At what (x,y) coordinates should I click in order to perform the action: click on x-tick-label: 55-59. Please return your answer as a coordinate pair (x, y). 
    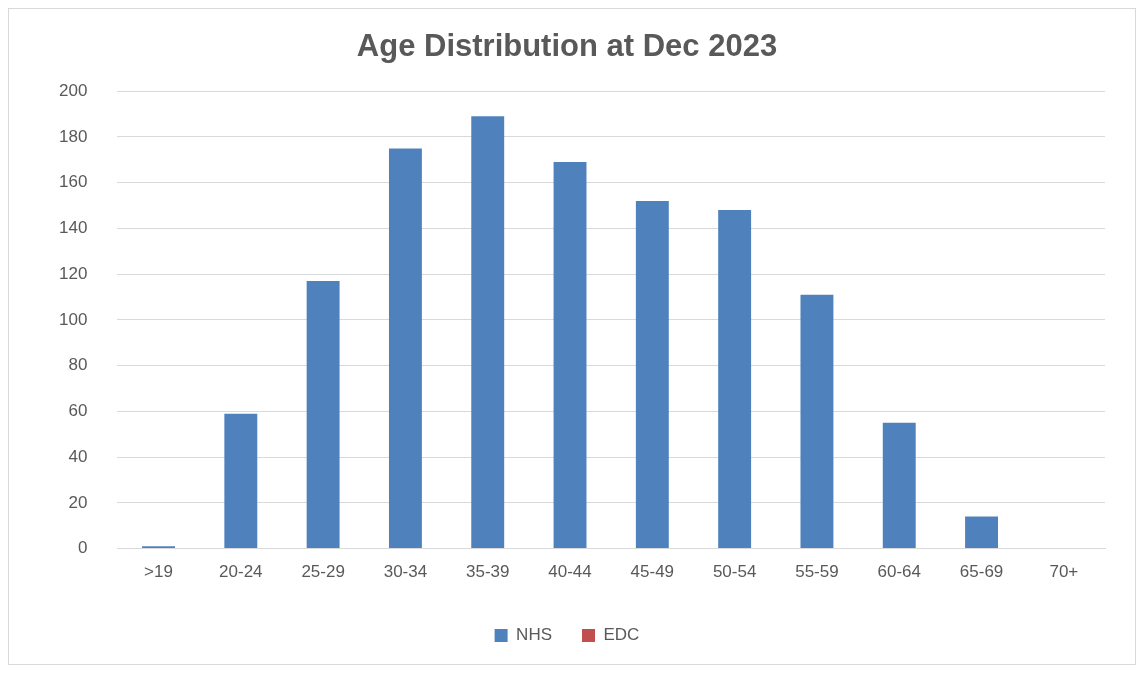
    Looking at the image, I should click on (817, 572).